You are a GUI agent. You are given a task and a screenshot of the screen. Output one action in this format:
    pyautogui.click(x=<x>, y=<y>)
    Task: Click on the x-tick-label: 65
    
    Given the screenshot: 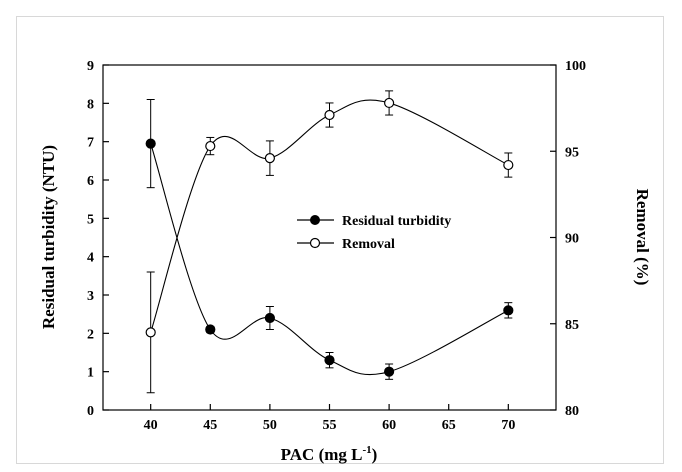 What is the action you would take?
    pyautogui.click(x=449, y=425)
    